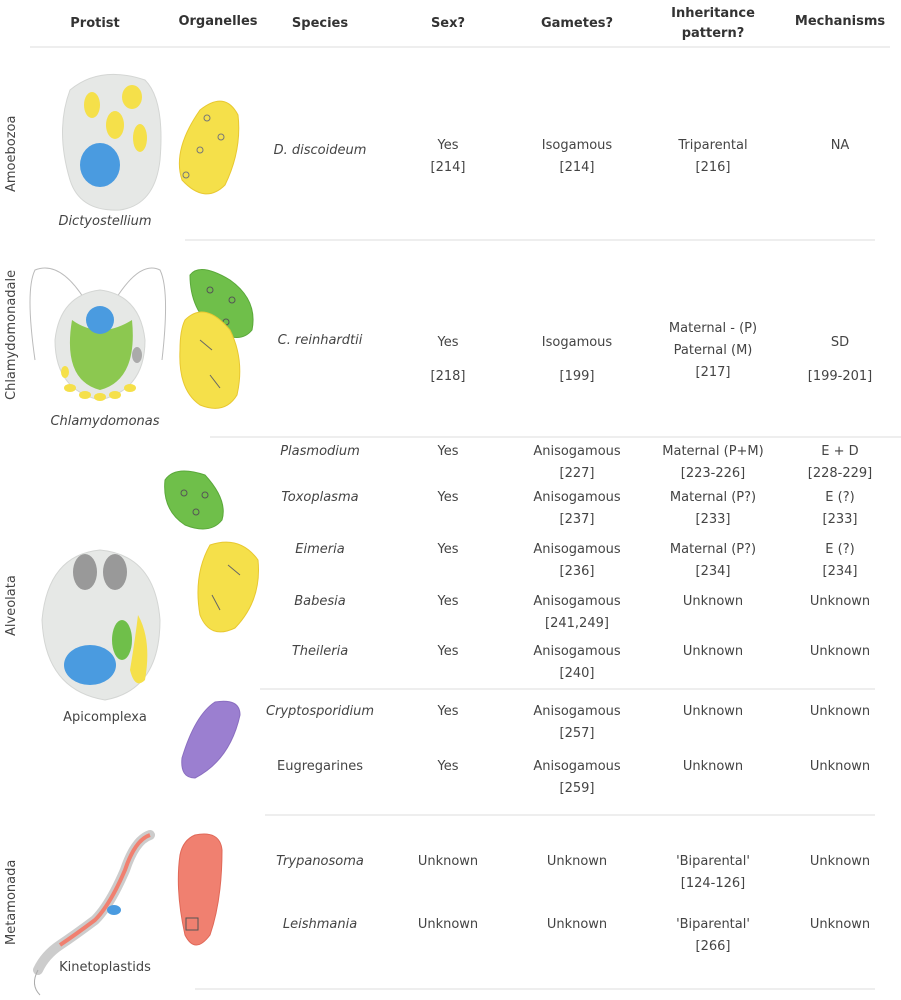 This screenshot has width=901, height=1000. I want to click on gametes-cell: Unknown, so click(577, 925).